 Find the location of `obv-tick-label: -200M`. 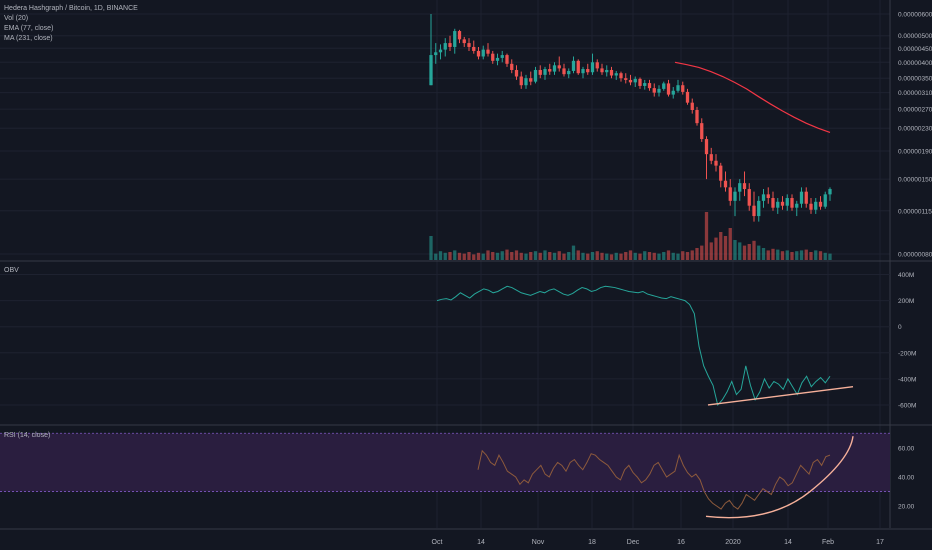

obv-tick-label: -200M is located at coordinates (907, 353).